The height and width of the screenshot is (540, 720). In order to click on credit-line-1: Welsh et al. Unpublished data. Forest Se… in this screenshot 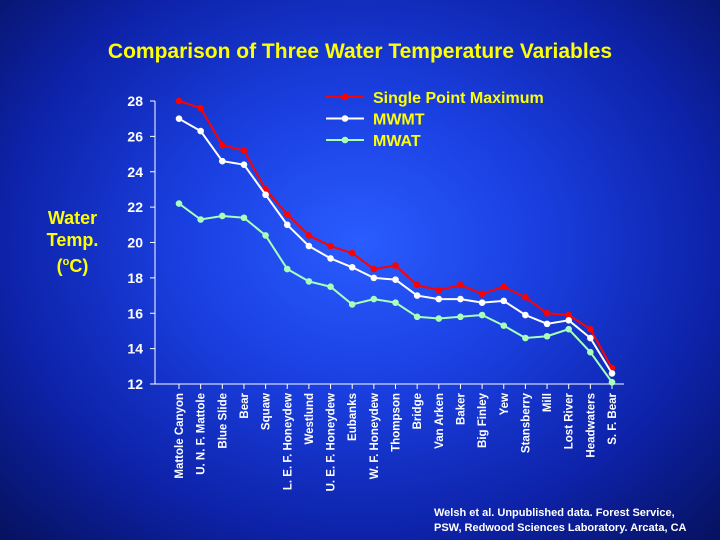, I will do `click(554, 513)`.